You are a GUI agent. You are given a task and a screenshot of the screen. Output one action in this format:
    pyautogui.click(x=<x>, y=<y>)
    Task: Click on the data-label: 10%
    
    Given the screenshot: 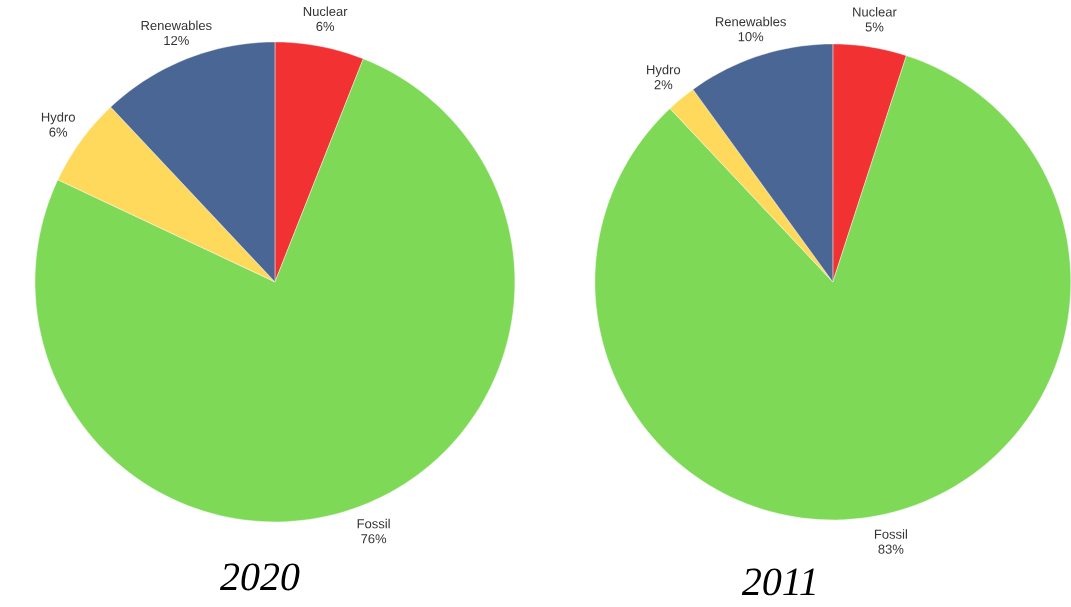 What is the action you would take?
    pyautogui.click(x=751, y=37)
    